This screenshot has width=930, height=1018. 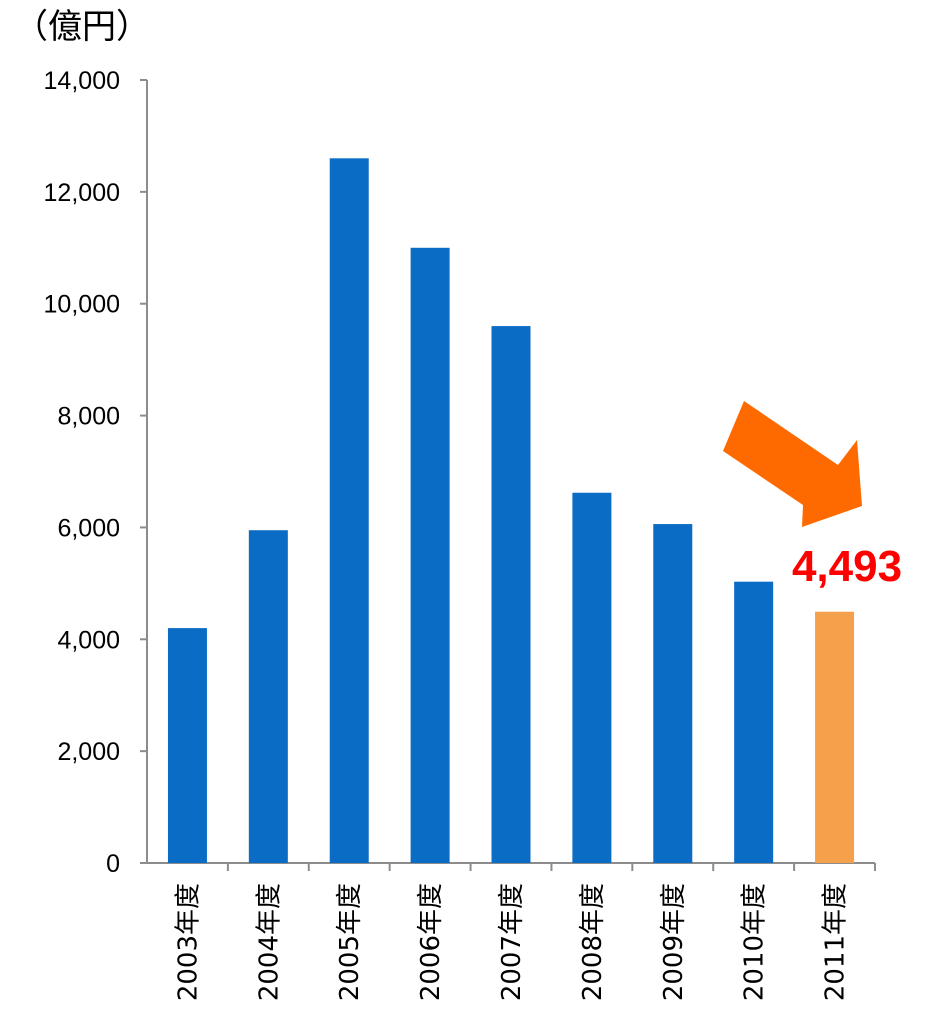 I want to click on bar-2006年度, so click(x=430, y=555).